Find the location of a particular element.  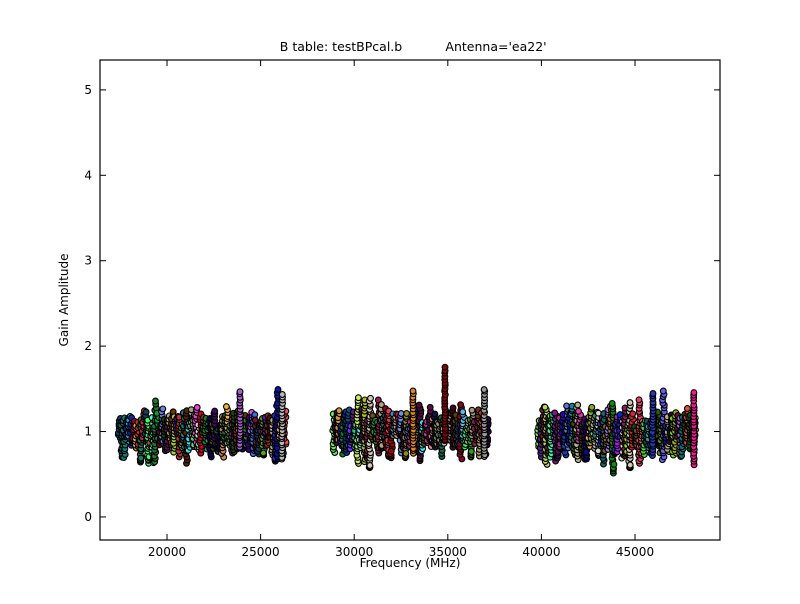

x-tick-label: 40000 is located at coordinates (541, 552).